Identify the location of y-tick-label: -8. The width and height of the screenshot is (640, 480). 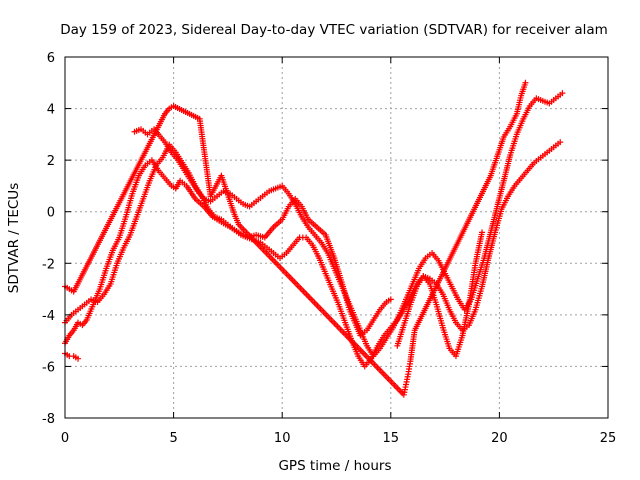
(48, 419).